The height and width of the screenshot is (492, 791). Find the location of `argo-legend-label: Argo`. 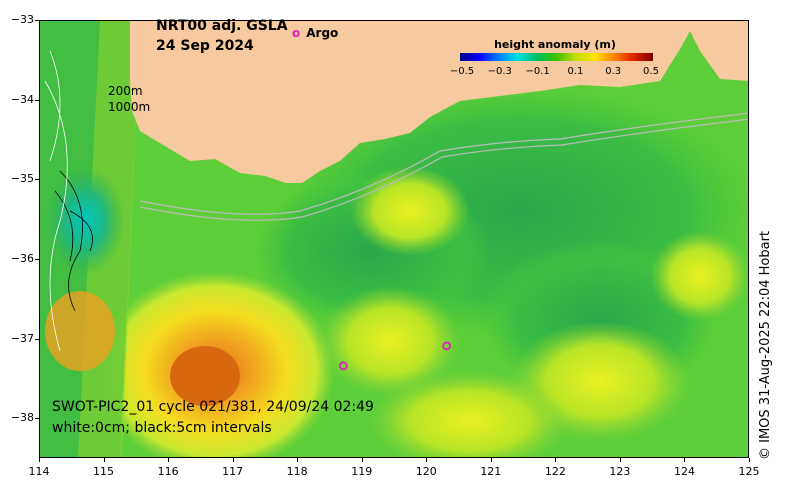

argo-legend-label: Argo is located at coordinates (322, 33).